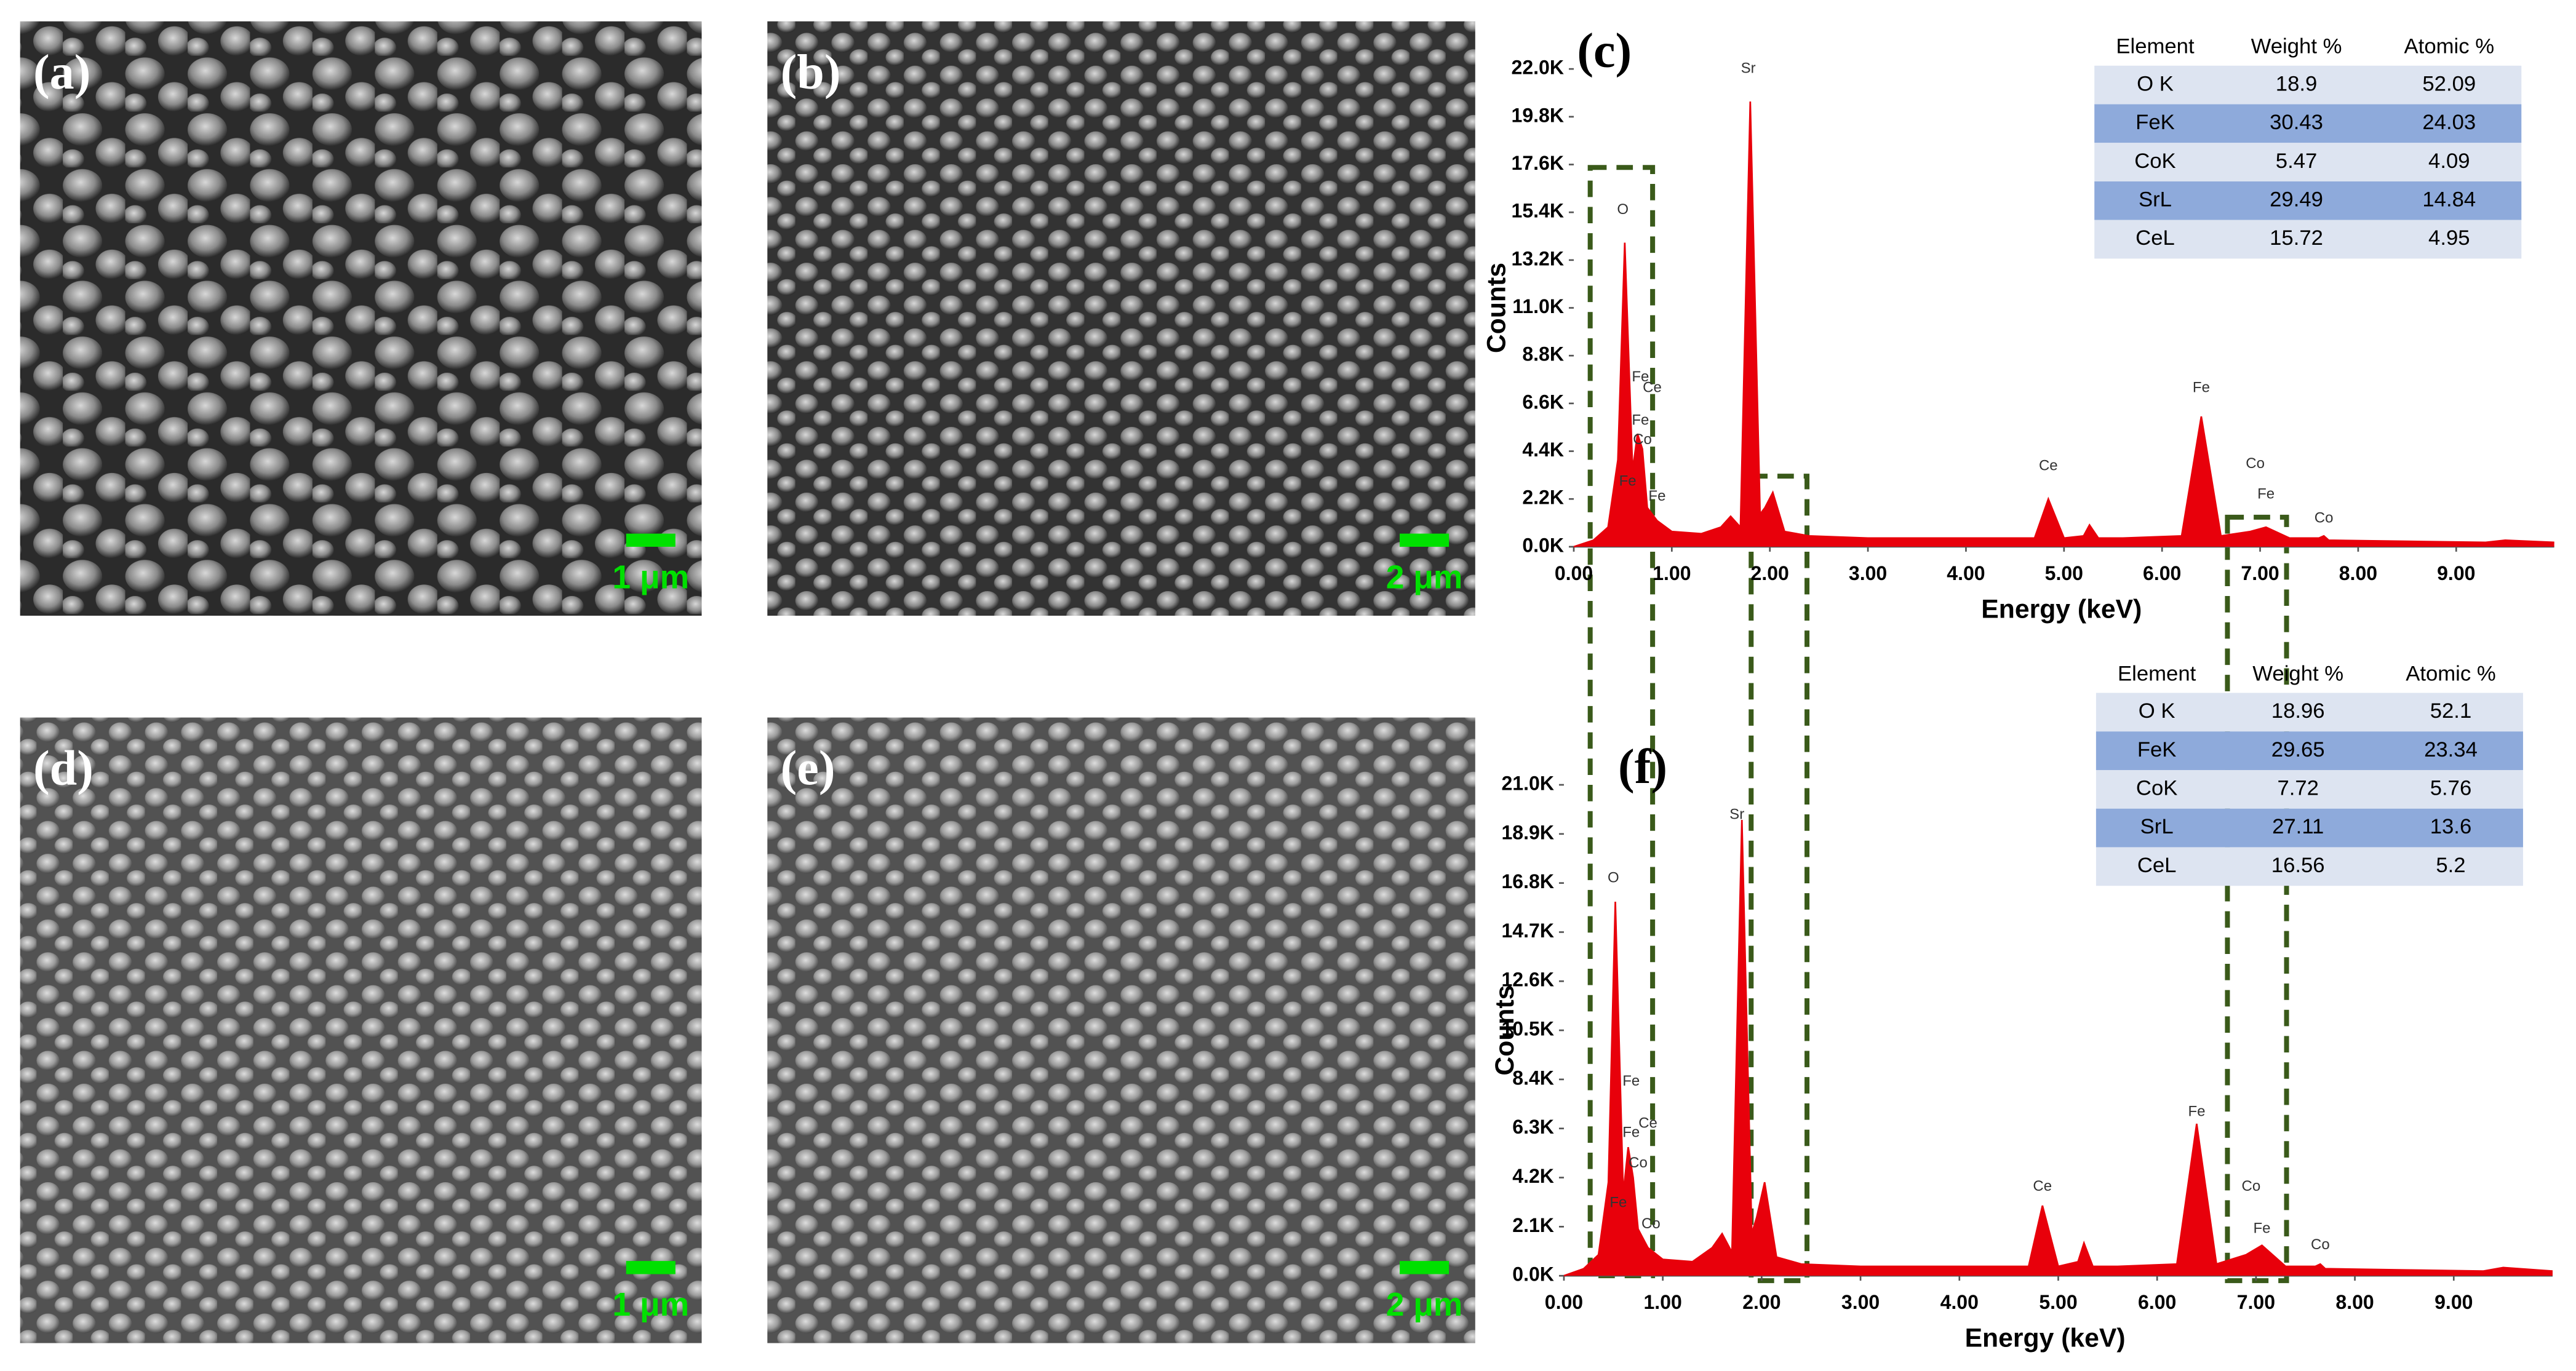 This screenshot has height=1371, width=2576. What do you see at coordinates (2449, 84) in the screenshot?
I see `table-cell: 52.09` at bounding box center [2449, 84].